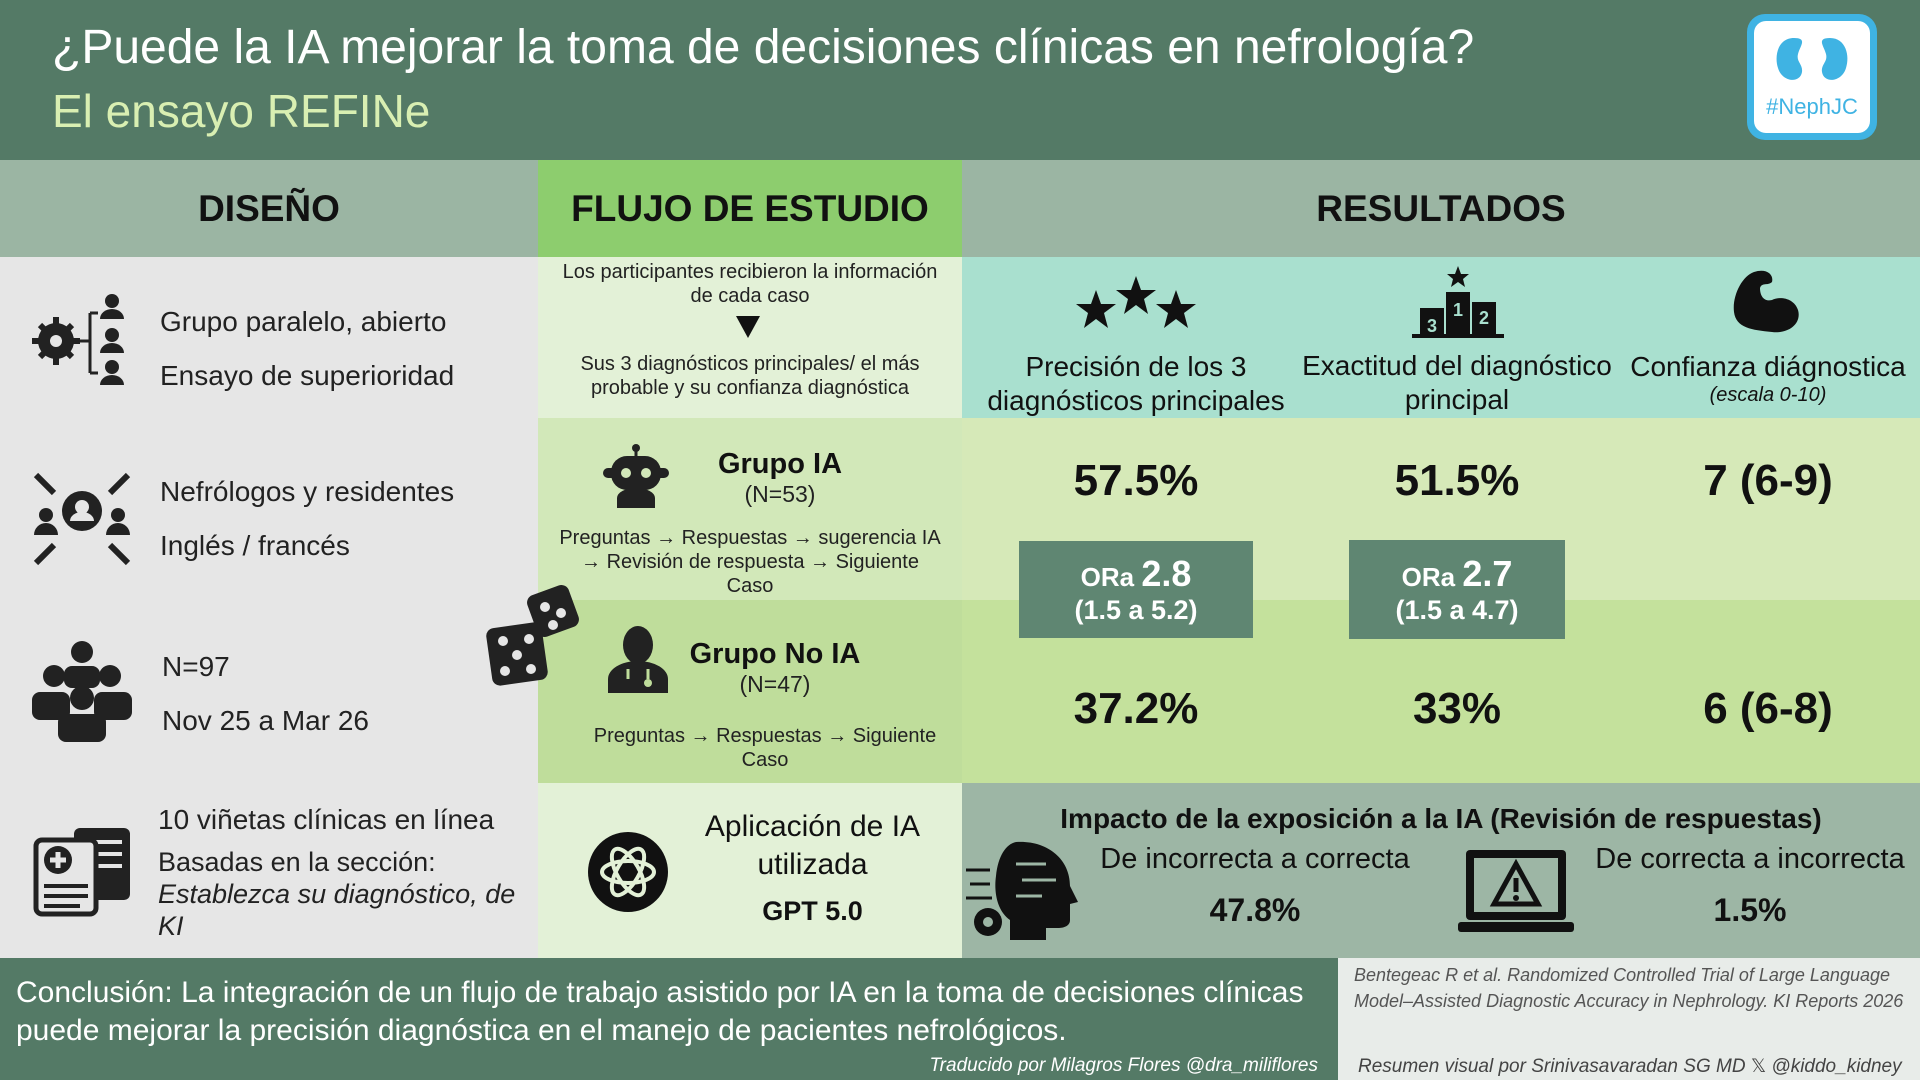 The height and width of the screenshot is (1080, 1920). What do you see at coordinates (1768, 395) in the screenshot?
I see `metric-note: (escala 0-10)` at bounding box center [1768, 395].